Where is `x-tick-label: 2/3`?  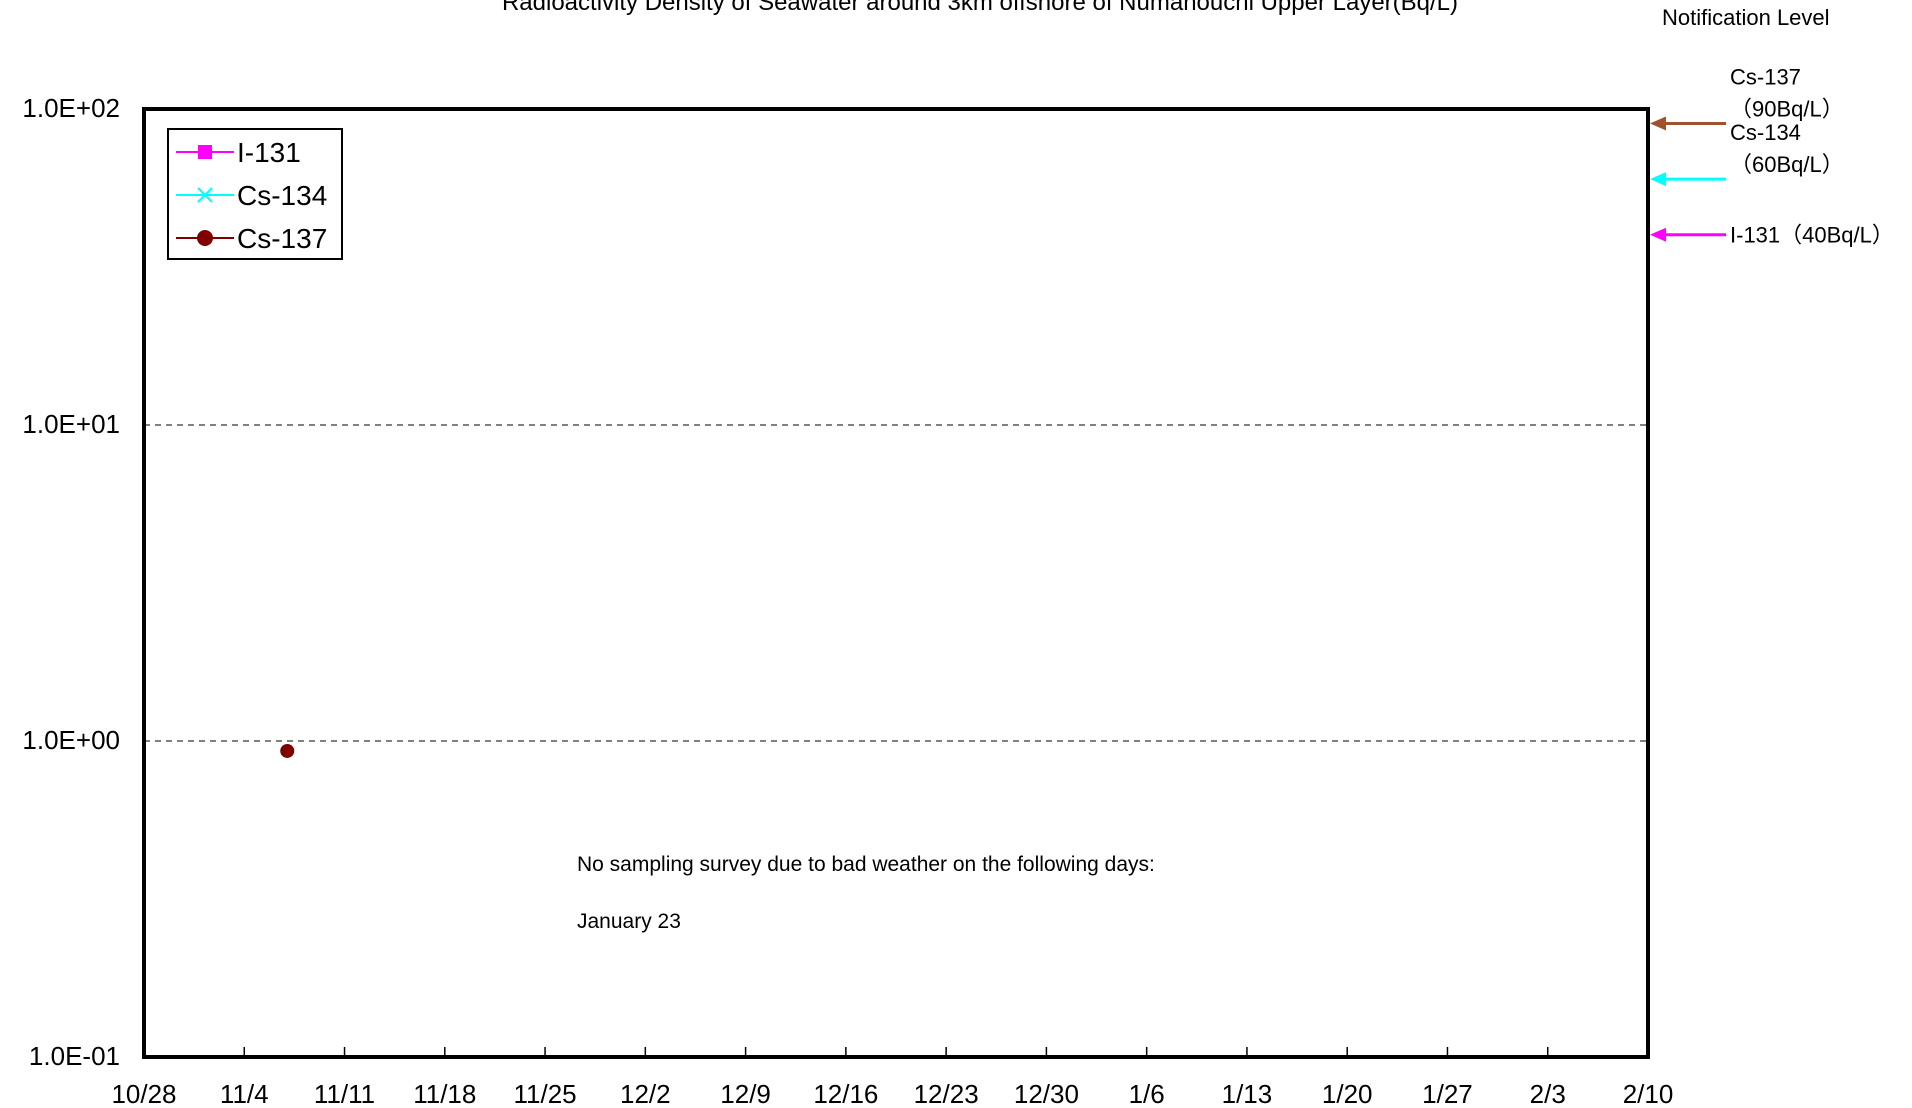 x-tick-label: 2/3 is located at coordinates (1548, 1093).